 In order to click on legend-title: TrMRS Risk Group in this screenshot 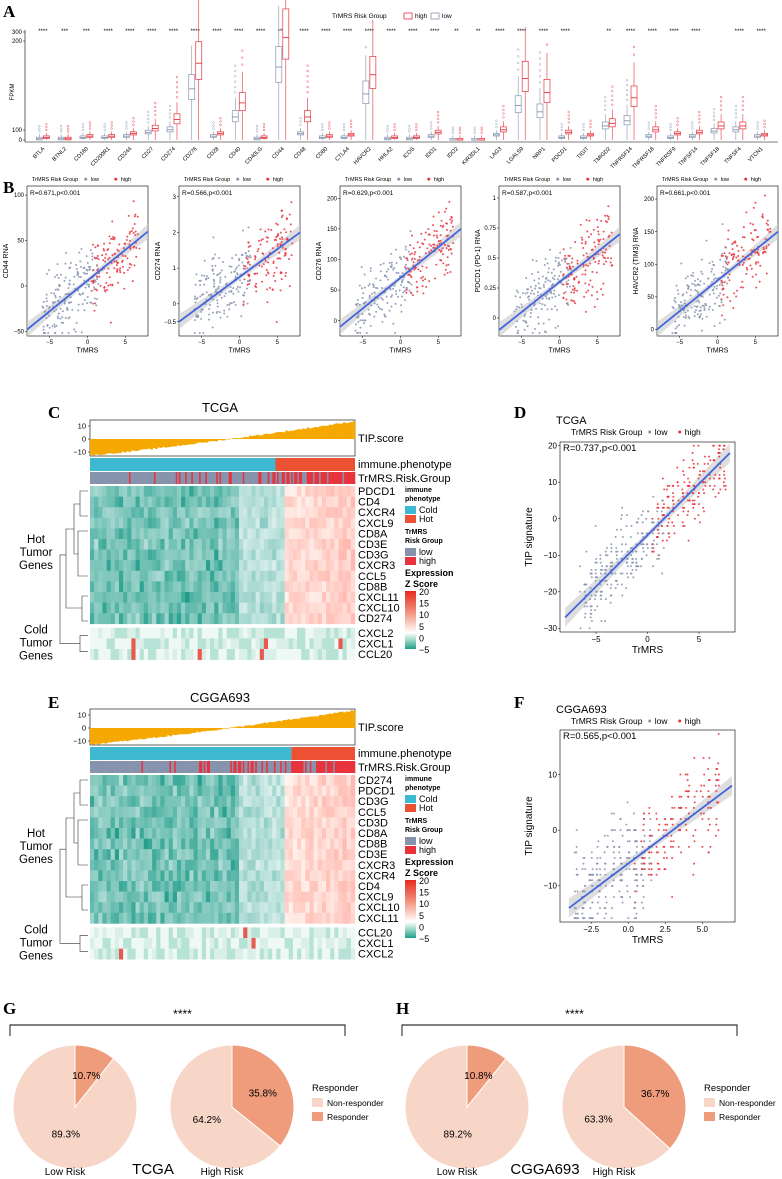, I will do `click(368, 180)`.